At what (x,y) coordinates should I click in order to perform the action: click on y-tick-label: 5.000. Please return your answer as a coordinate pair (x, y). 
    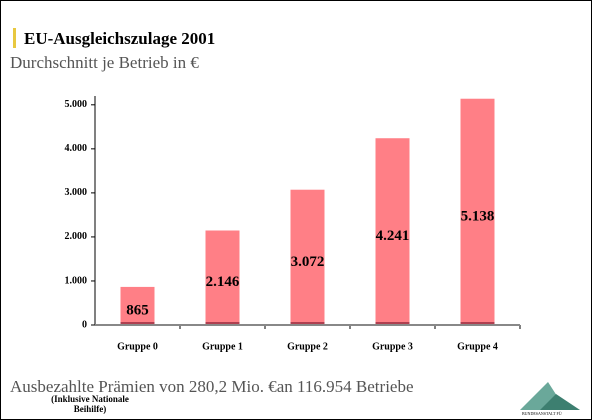
    Looking at the image, I should click on (76, 104).